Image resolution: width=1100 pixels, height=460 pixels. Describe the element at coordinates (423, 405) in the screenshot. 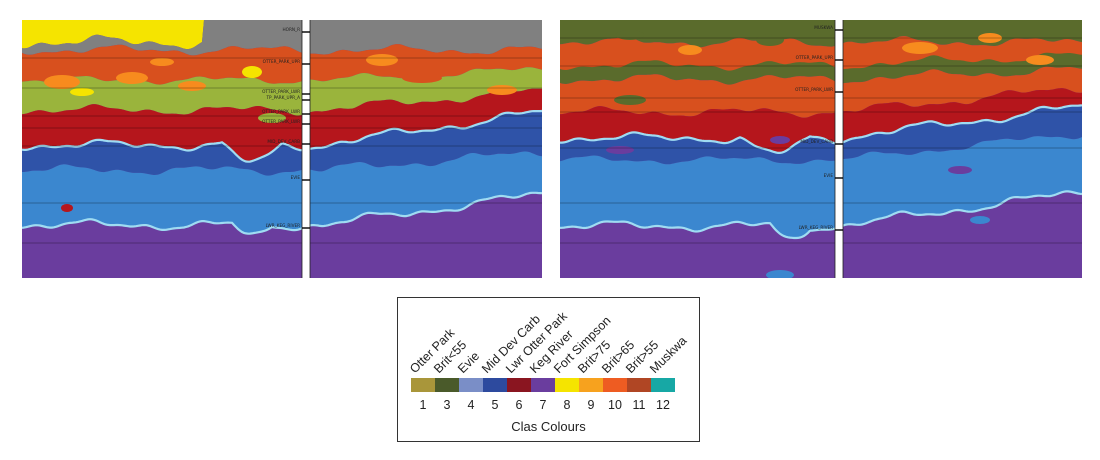

I see `legend-number: 1` at that location.